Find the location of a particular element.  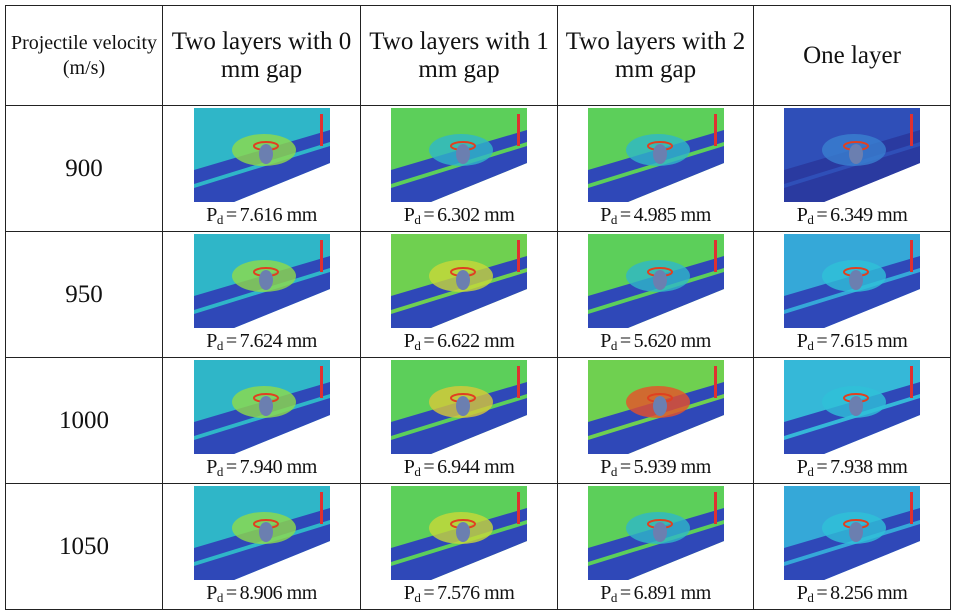

result-cell: Pd = 5.939 mm is located at coordinates (655, 420).